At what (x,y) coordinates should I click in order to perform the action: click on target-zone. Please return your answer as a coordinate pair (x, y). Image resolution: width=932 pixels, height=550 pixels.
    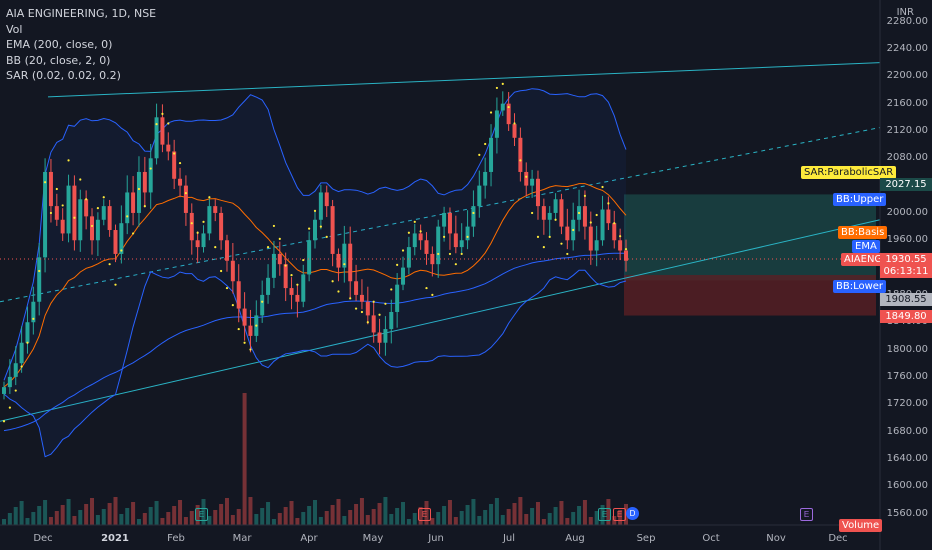
    Looking at the image, I should click on (750, 237).